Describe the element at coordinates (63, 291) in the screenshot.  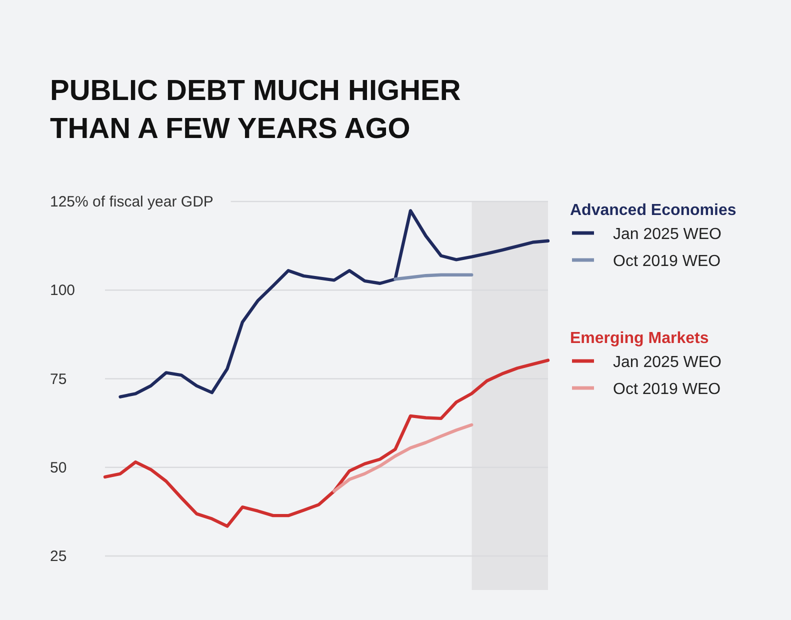
I see `y-tick-label: 100` at that location.